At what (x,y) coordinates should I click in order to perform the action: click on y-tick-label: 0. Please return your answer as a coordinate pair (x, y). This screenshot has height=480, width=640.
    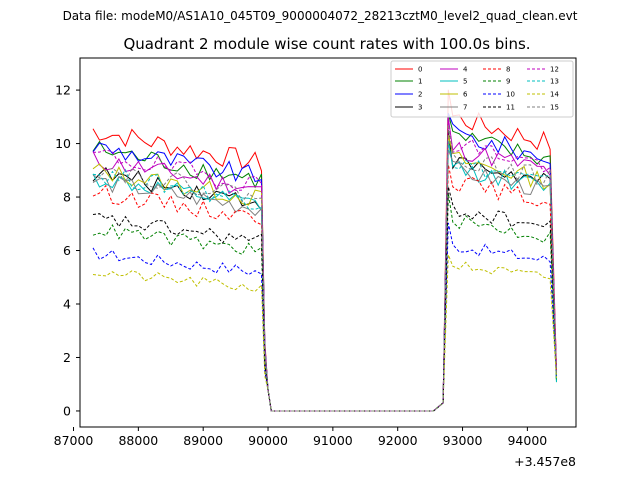
    Looking at the image, I should click on (67, 410).